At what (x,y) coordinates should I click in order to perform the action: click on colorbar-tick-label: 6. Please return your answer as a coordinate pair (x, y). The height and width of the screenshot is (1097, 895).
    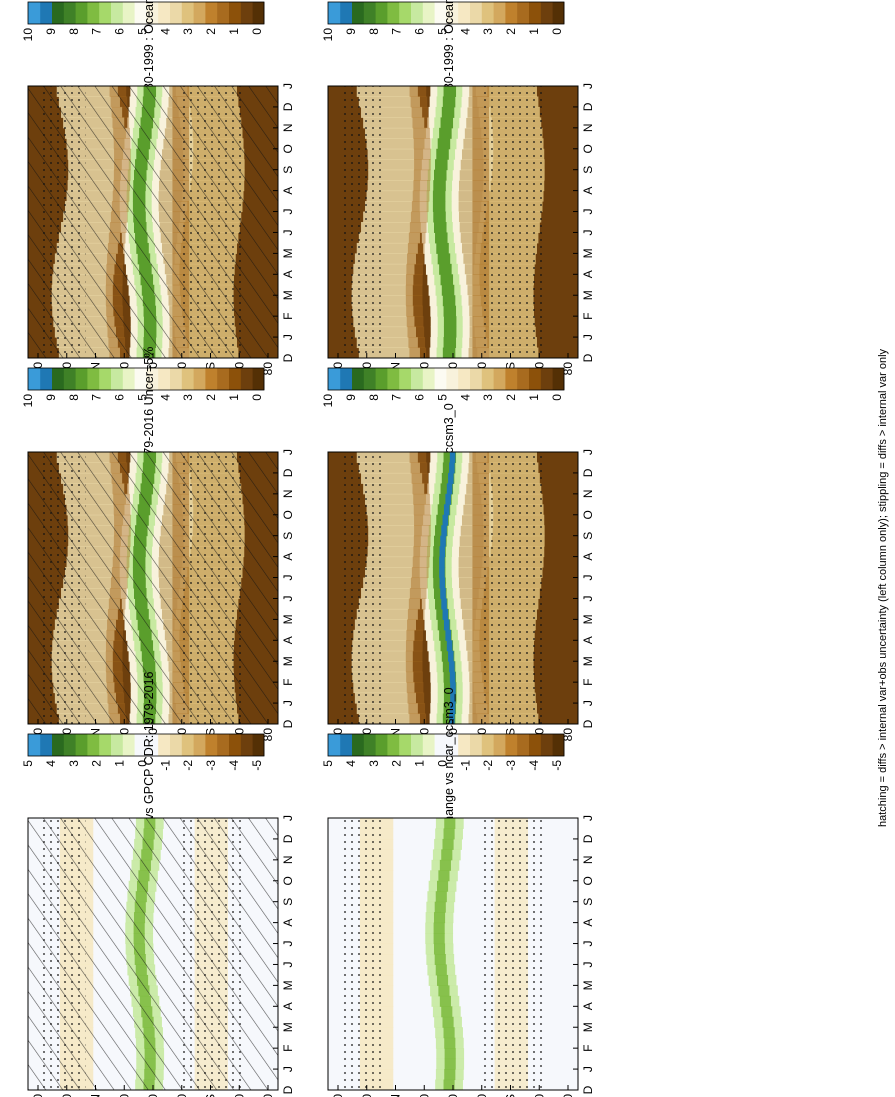
    Looking at the image, I should click on (420, 397).